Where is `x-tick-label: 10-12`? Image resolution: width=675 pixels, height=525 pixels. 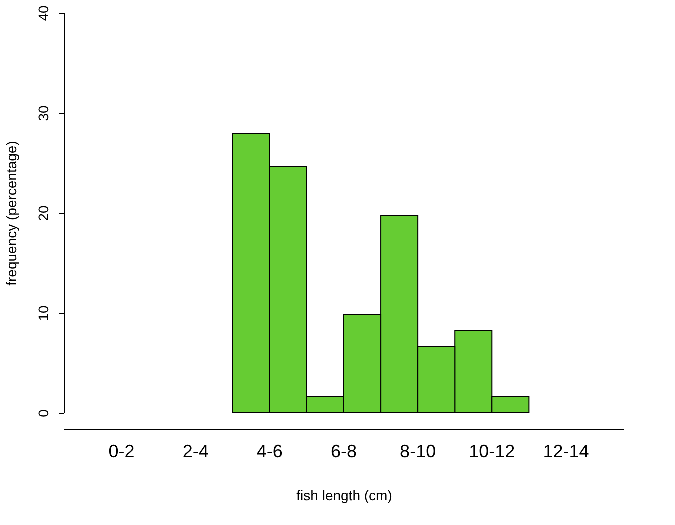 x-tick-label: 10-12 is located at coordinates (492, 452).